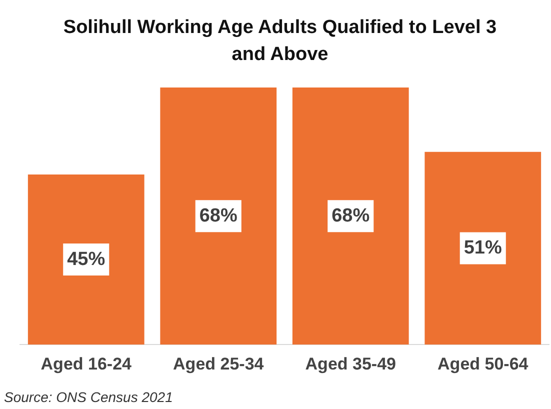 This screenshot has width=551, height=409. Describe the element at coordinates (86, 364) in the screenshot. I see `x-tick-label: Aged 16-24` at that location.